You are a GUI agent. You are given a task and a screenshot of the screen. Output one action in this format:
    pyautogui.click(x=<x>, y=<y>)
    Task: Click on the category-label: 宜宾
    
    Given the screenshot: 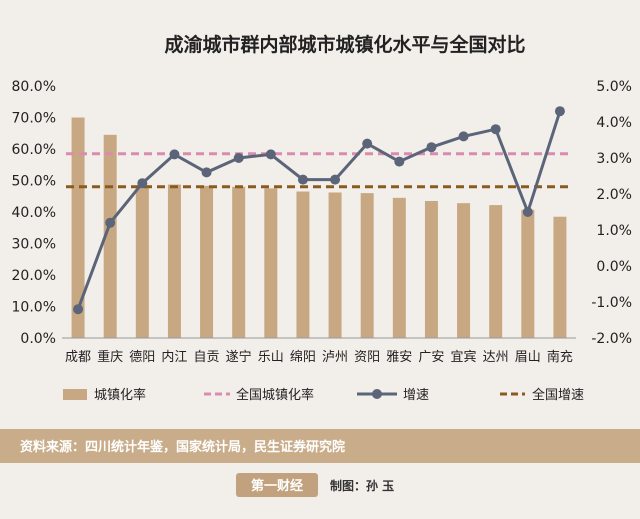 What is the action you would take?
    pyautogui.click(x=464, y=357)
    